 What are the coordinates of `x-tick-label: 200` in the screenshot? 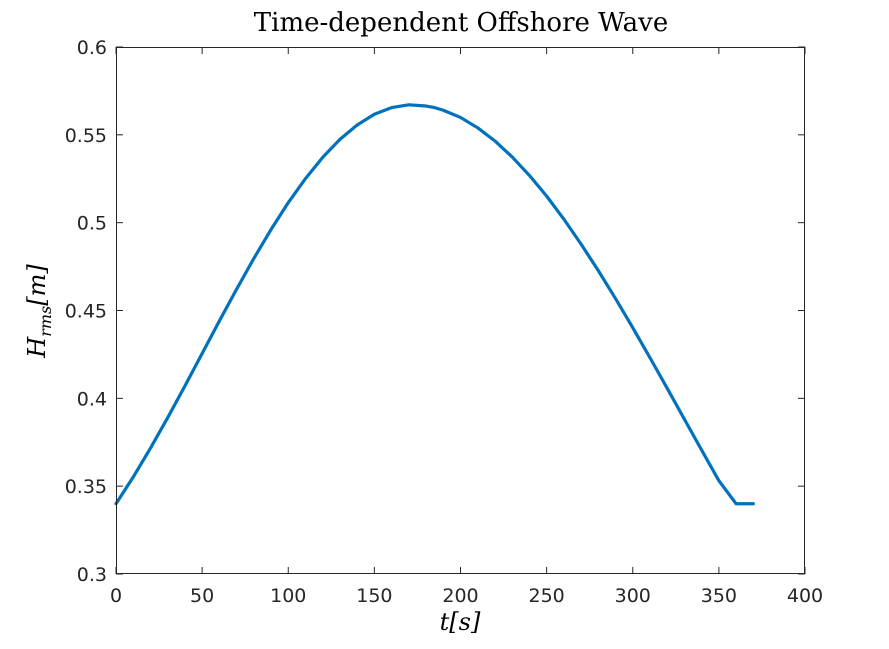 It's located at (460, 596).